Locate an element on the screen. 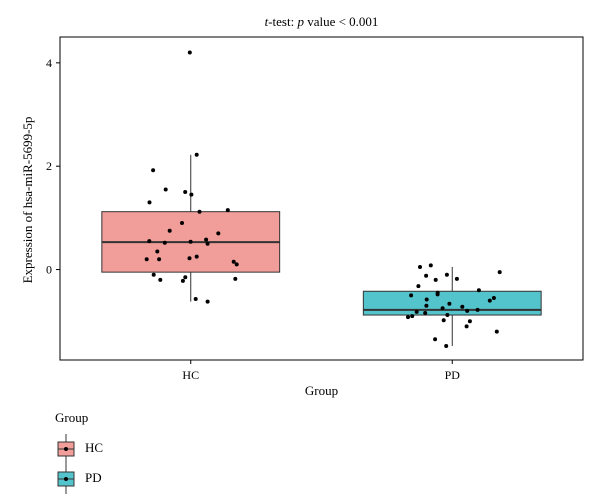  legend-label-hc: HC is located at coordinates (94, 447).